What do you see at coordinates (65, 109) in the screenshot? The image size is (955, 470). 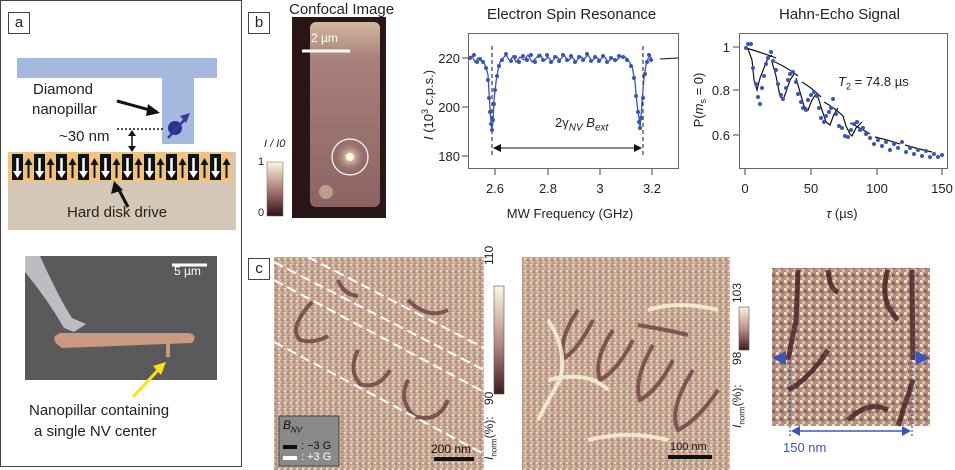 I see `label-nanopillar: nanopillar` at bounding box center [65, 109].